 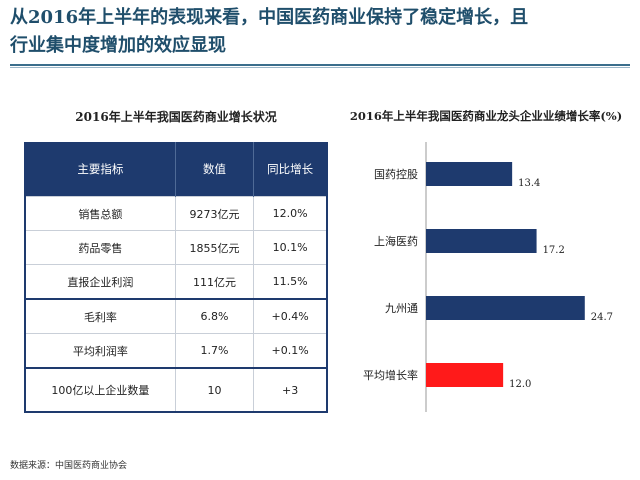 I want to click on category-label: 上海医药, so click(x=396, y=241).